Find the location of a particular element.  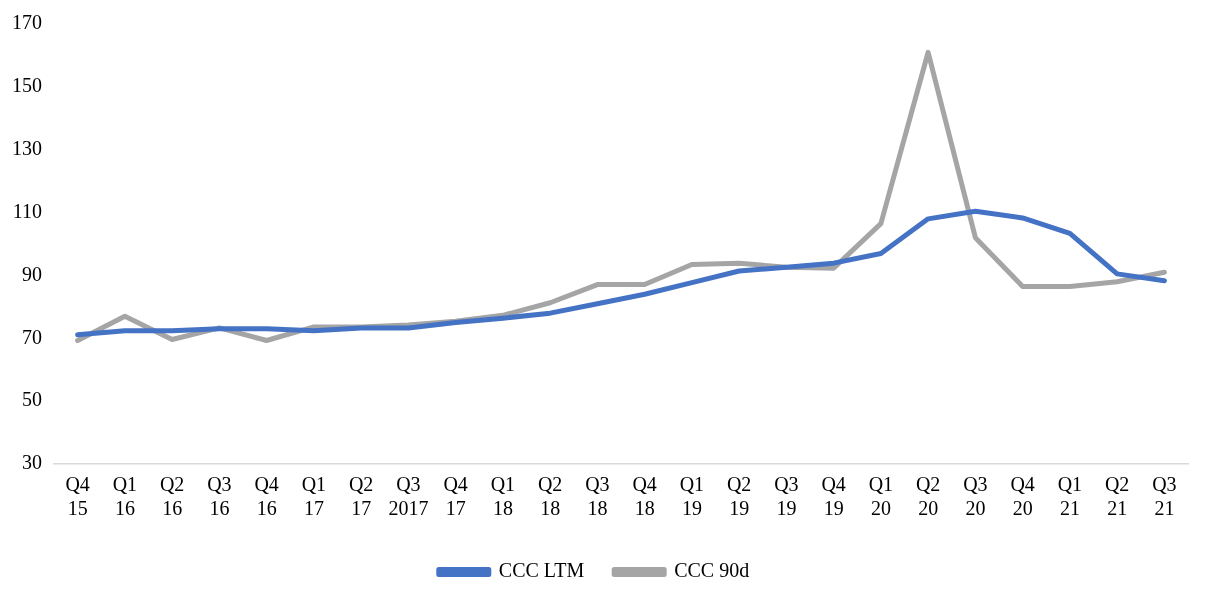

y-tick-label: 70 is located at coordinates (32, 336).